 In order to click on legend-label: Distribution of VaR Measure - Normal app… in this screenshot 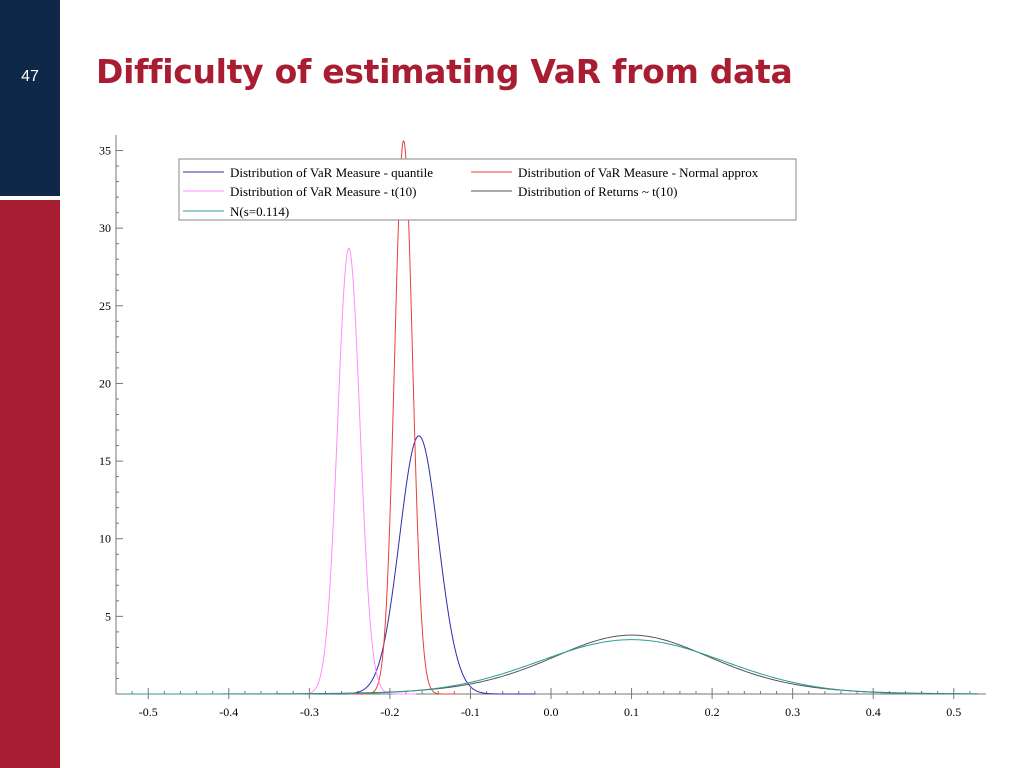, I will do `click(638, 172)`.